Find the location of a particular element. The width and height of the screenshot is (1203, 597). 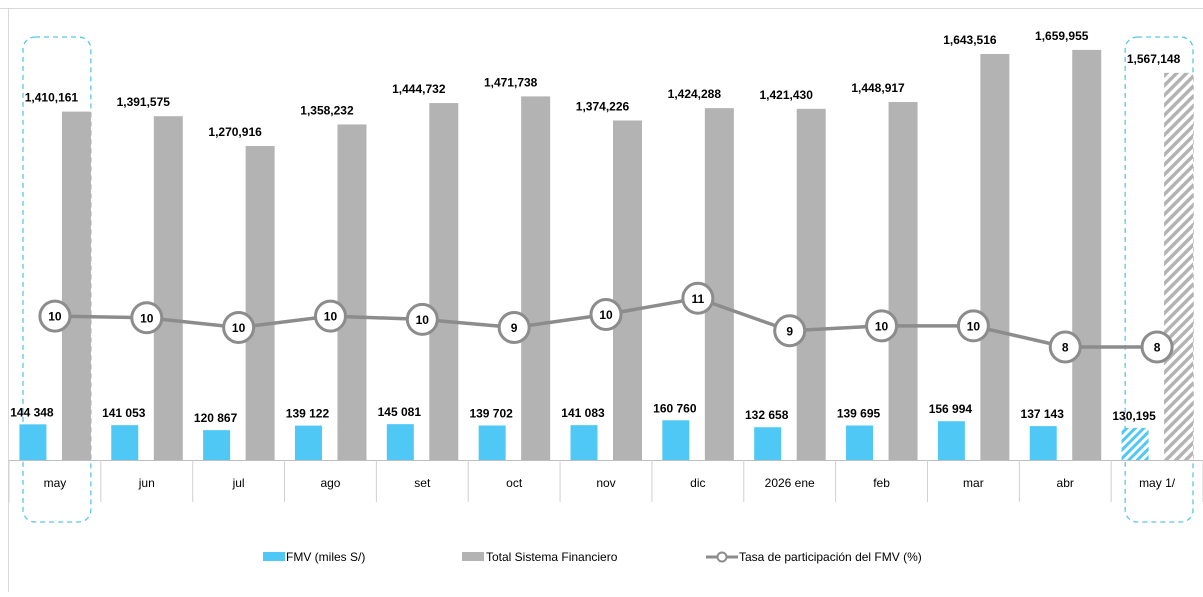

fmv-value-label: 137 143 is located at coordinates (1043, 414).